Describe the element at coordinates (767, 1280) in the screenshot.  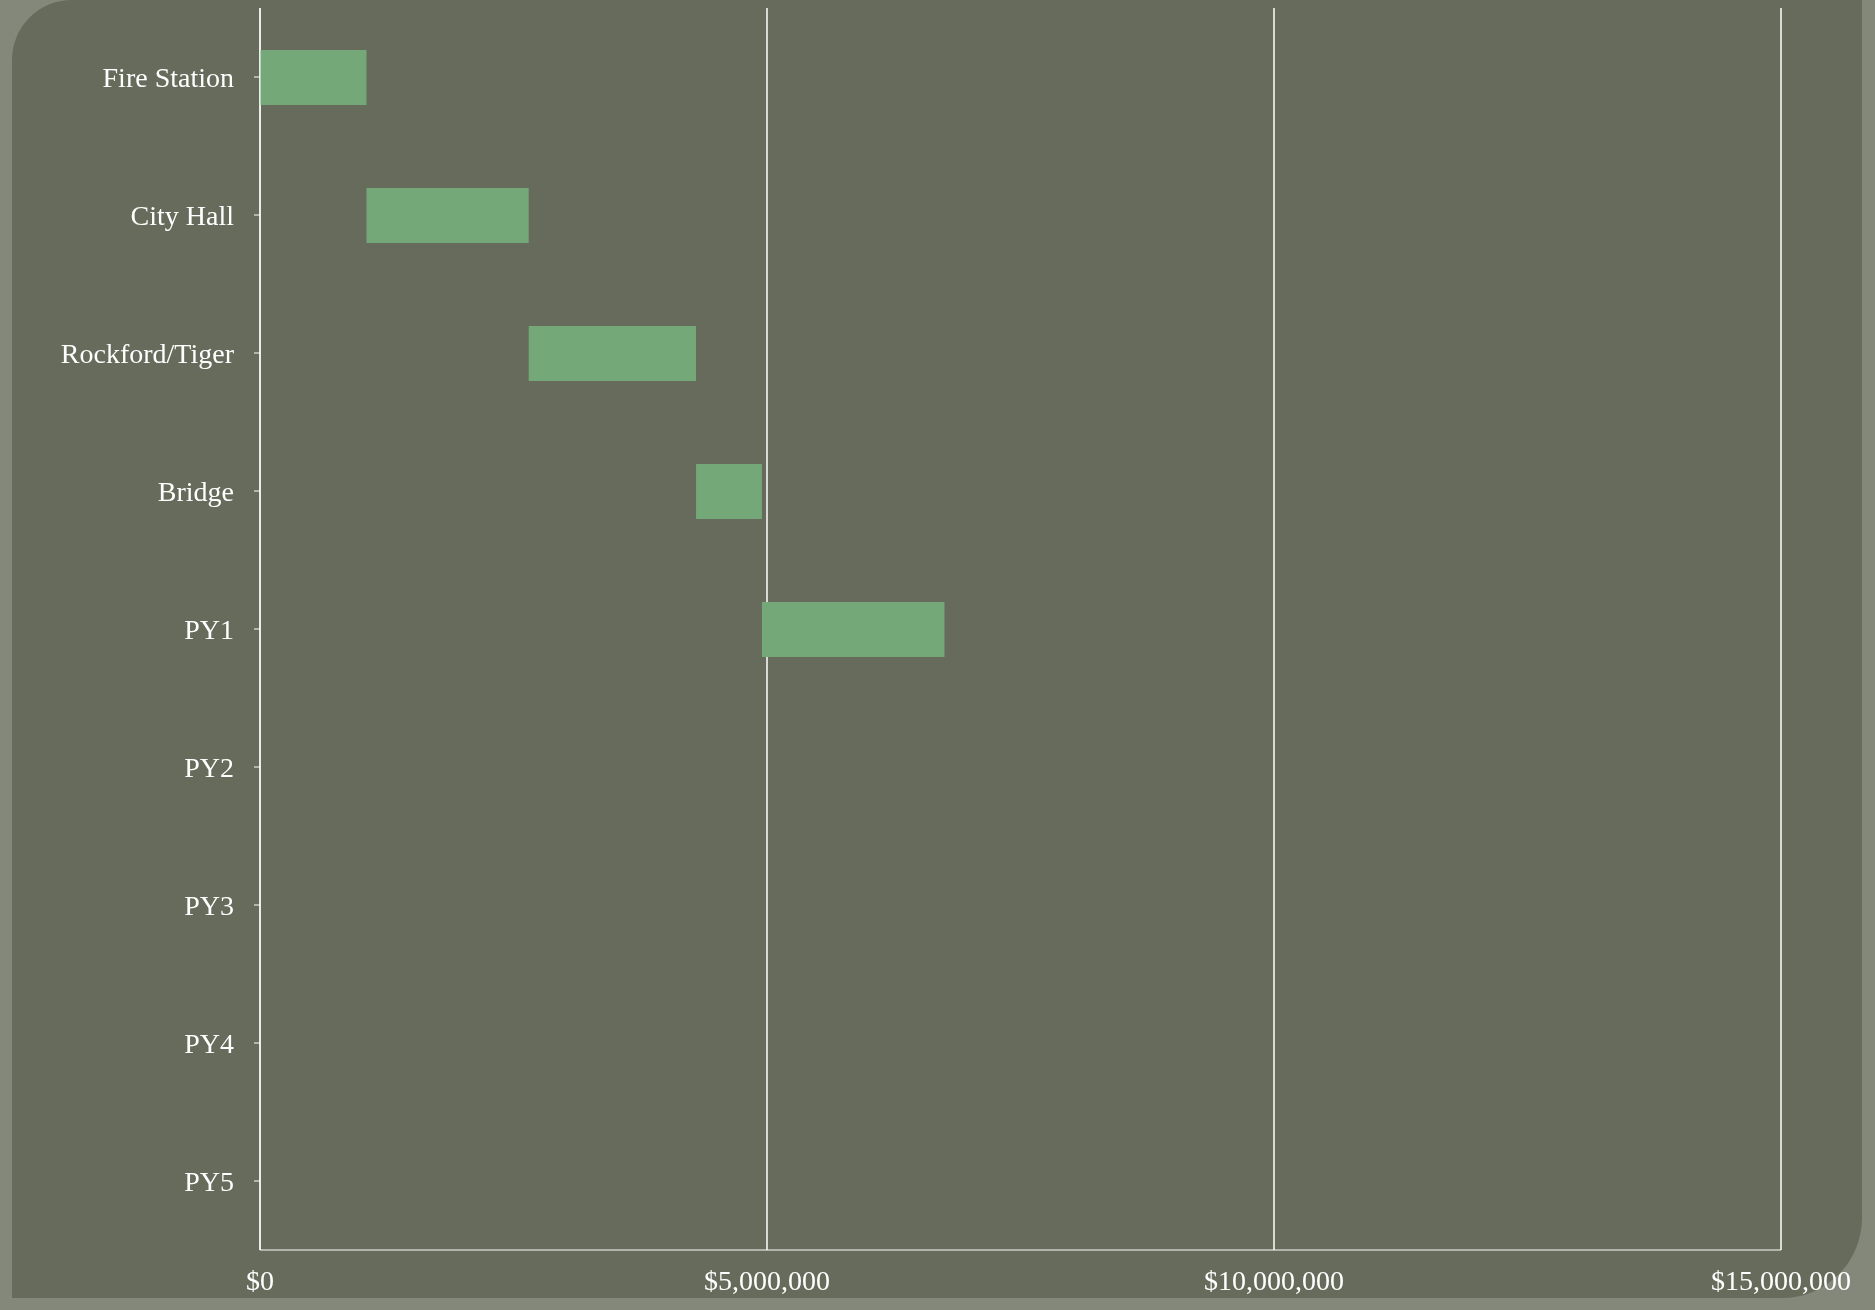
I see `x-tick-label: $5,000,000` at that location.